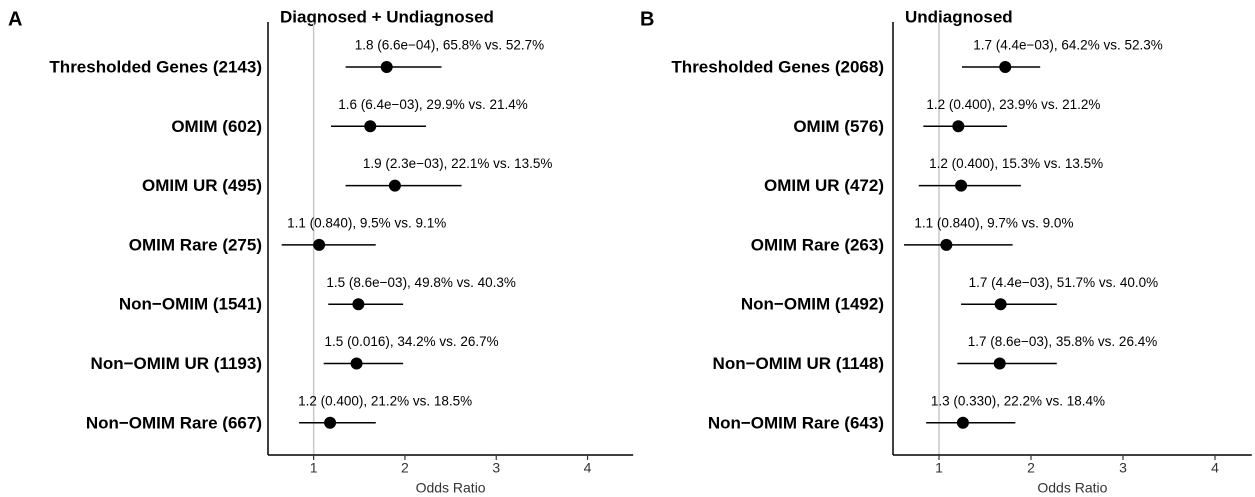 This screenshot has height=497, width=1255. What do you see at coordinates (1064, 282) in the screenshot?
I see `value-label: 1.7 (4.4e−03), 51.7% vs. 40.0%` at bounding box center [1064, 282].